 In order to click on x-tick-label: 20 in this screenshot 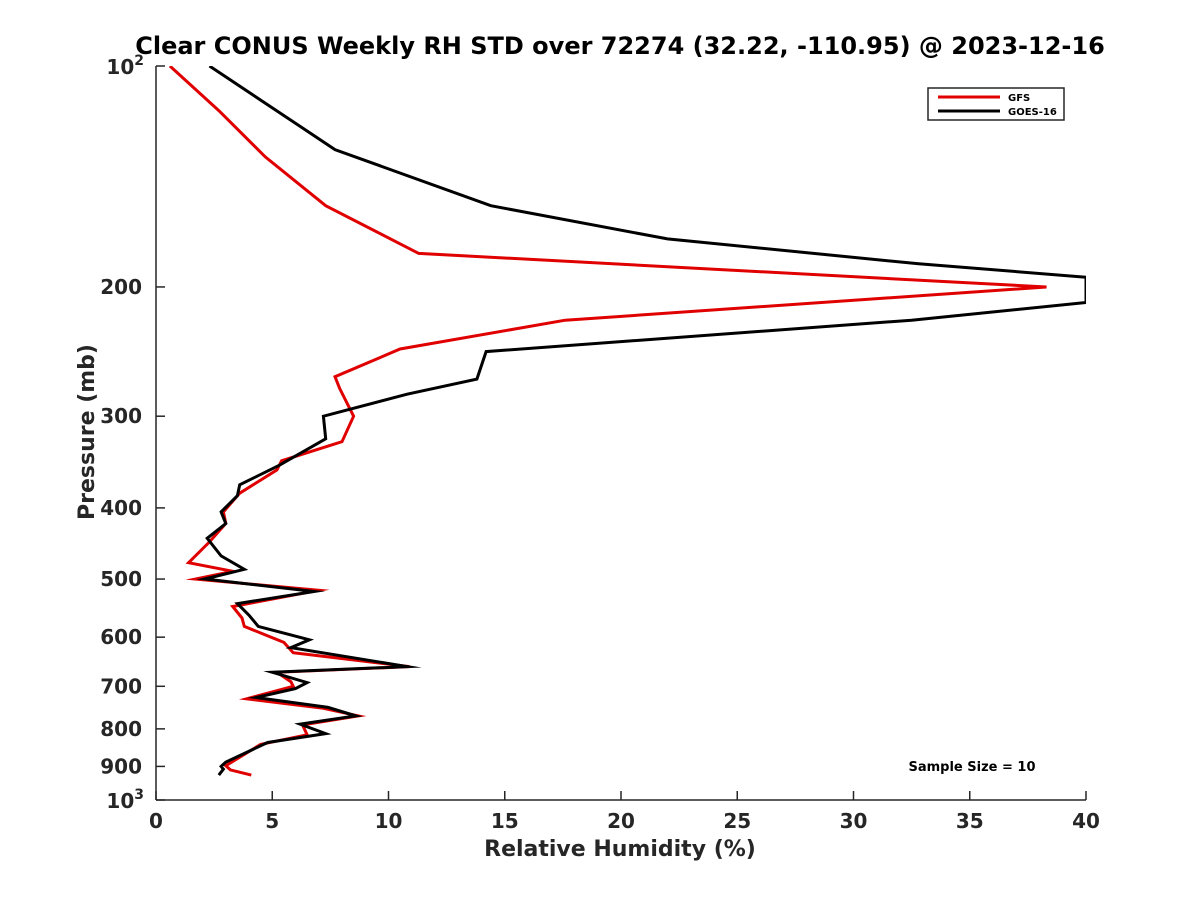, I will do `click(621, 821)`.